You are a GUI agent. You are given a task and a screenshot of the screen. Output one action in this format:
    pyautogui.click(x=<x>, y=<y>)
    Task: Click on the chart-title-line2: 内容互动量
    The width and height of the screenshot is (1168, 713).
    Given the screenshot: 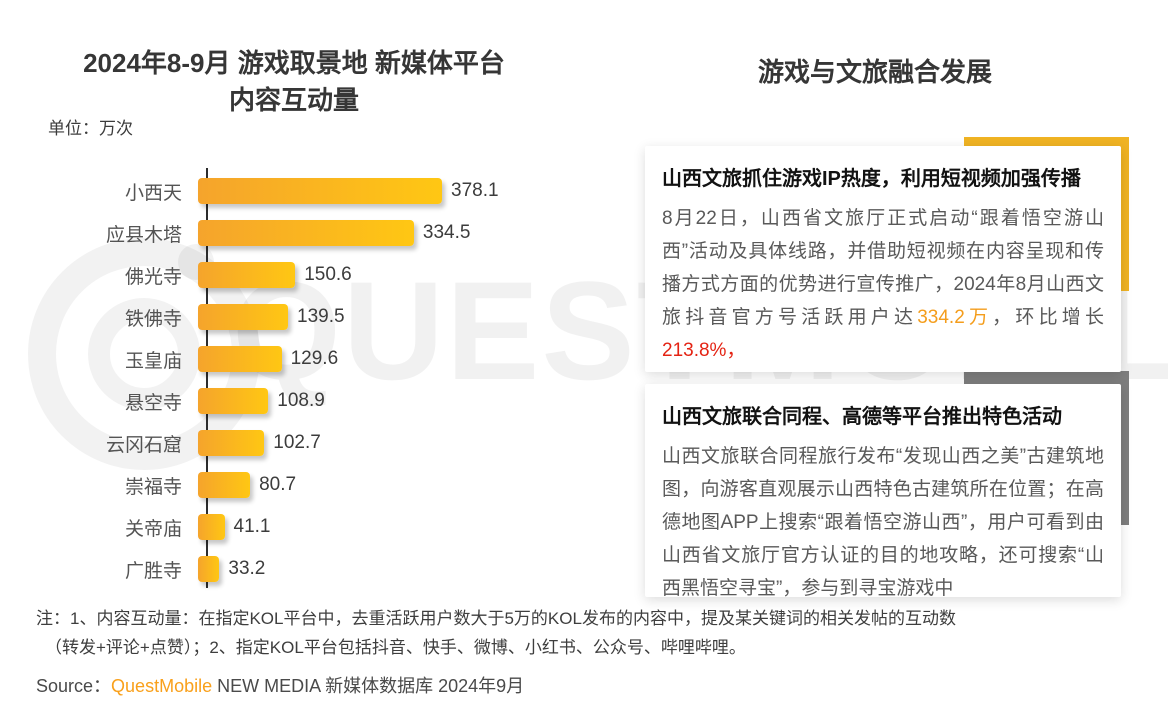 What is the action you would take?
    pyautogui.click(x=293, y=100)
    